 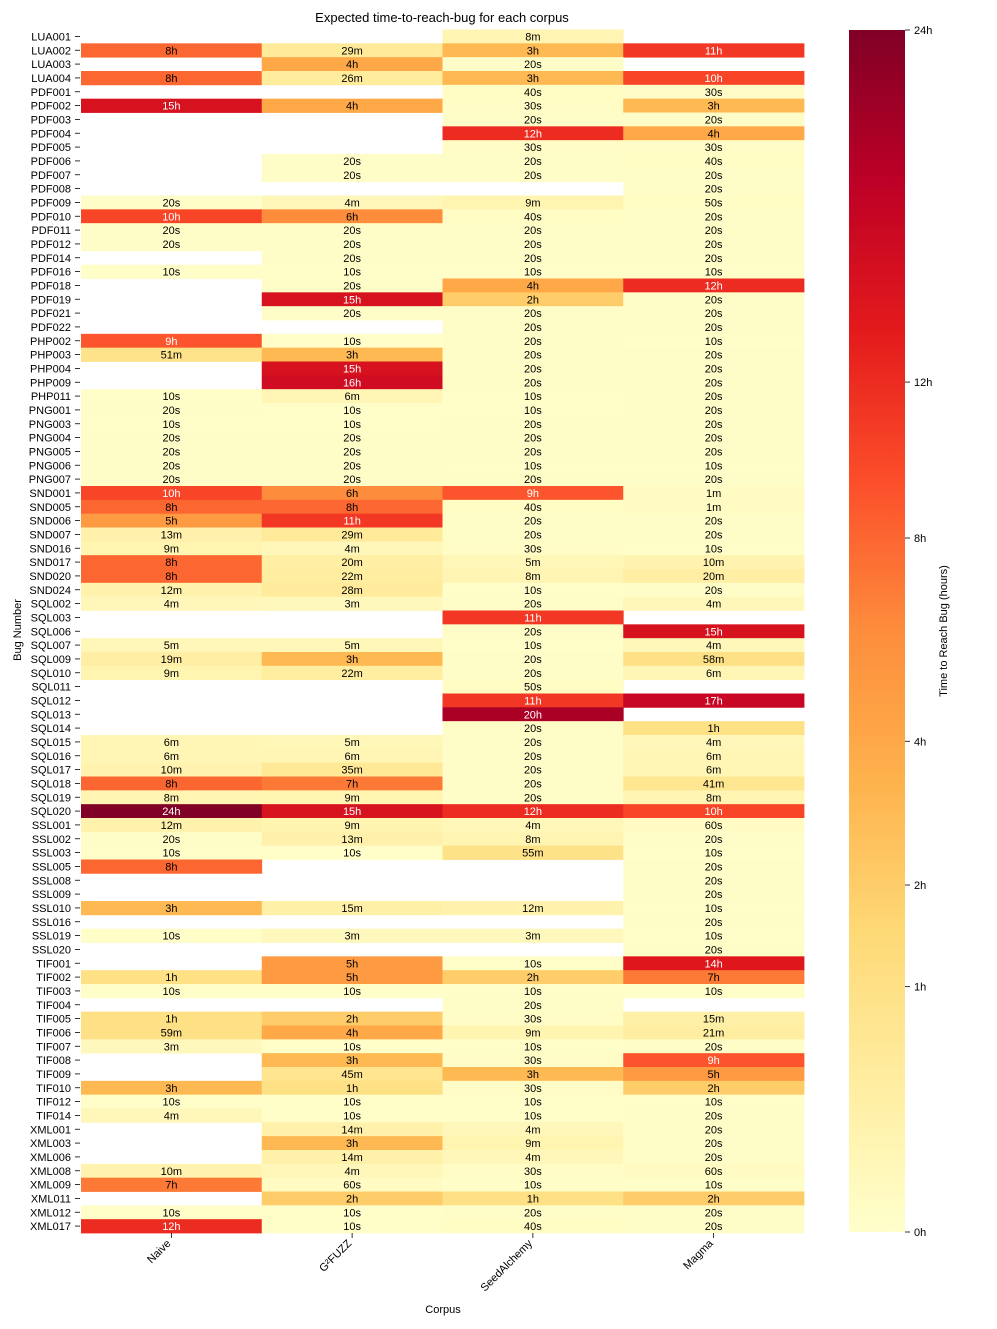 What do you see at coordinates (51, 701) in the screenshot?
I see `y-tick-label: SQL012` at bounding box center [51, 701].